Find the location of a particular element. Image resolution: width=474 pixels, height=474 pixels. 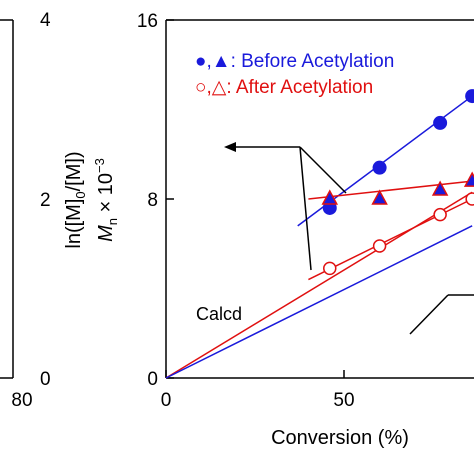

y-title-sub: n is located at coordinates (112, 221).